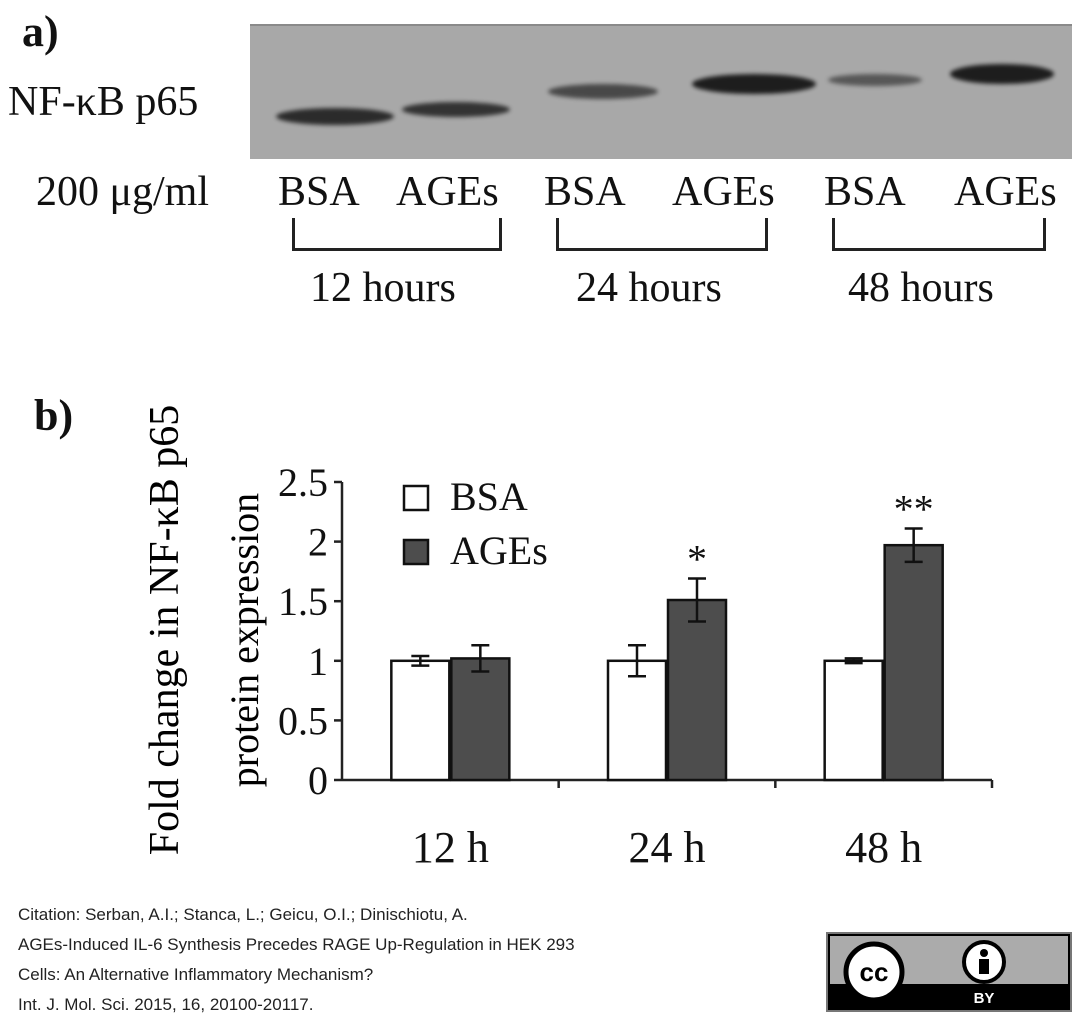  Describe the element at coordinates (165, 630) in the screenshot. I see `y-axis-label-line1: Fold change in NF-κB p65` at that location.